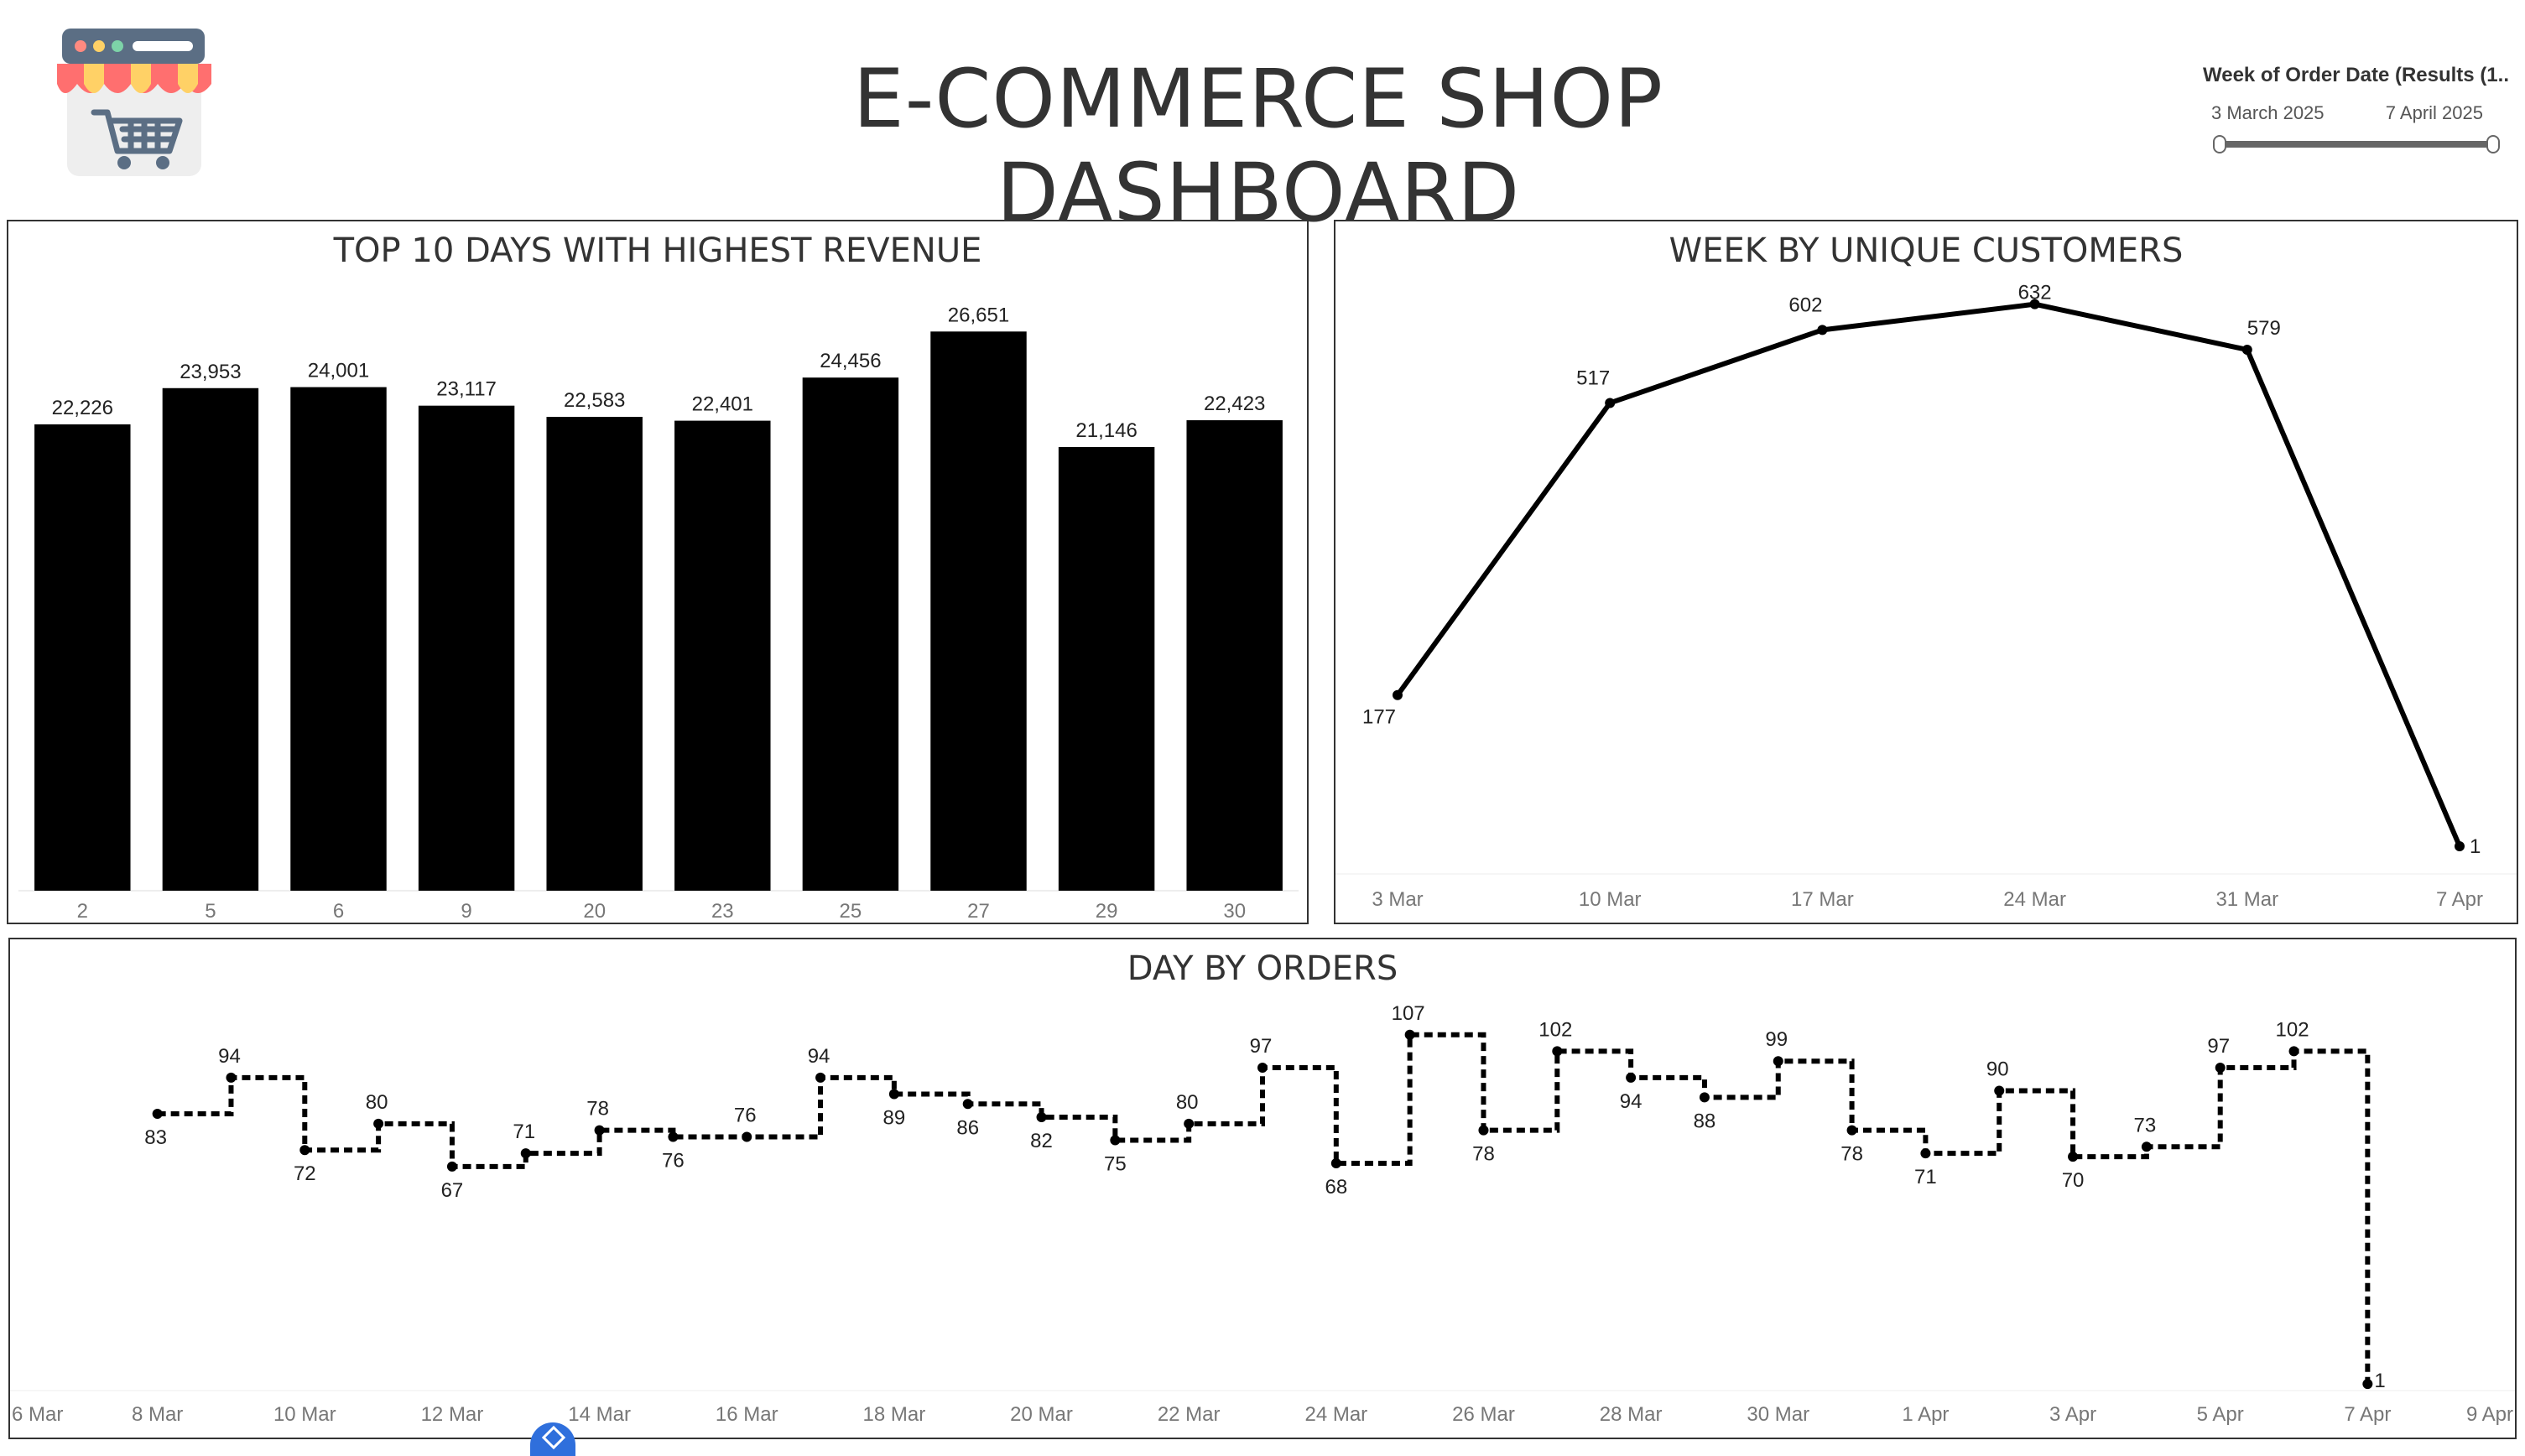  What do you see at coordinates (2035, 293) in the screenshot?
I see `data-label: 632` at bounding box center [2035, 293].